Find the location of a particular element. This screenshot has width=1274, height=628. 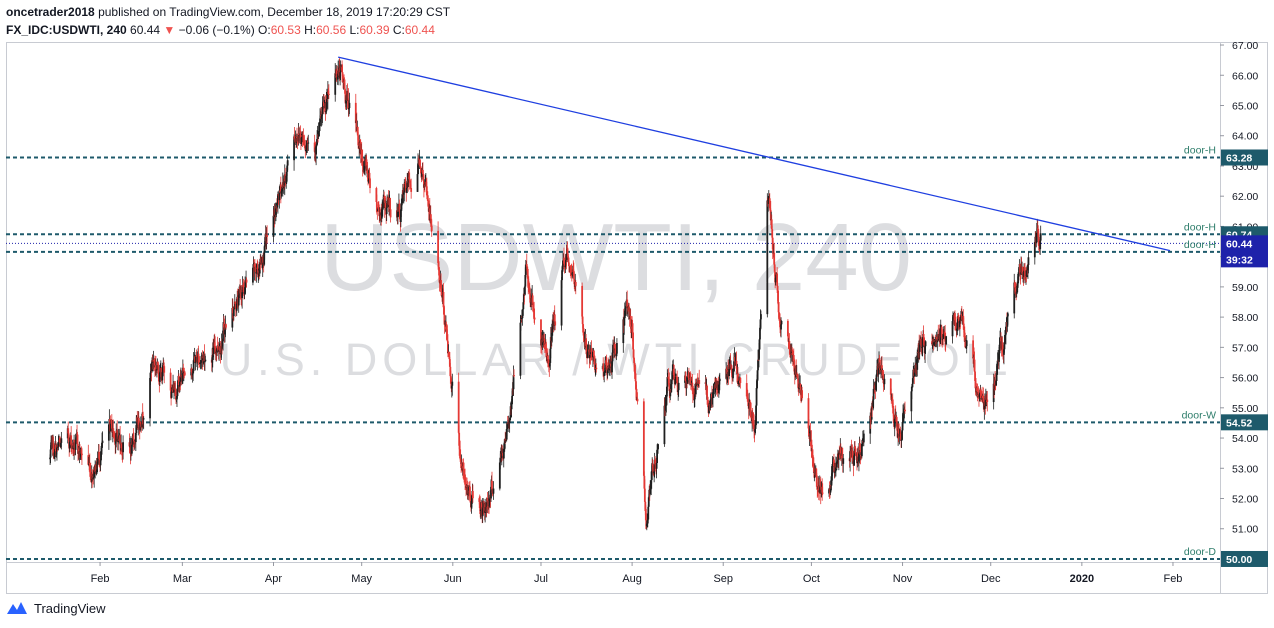

level-price-badge is located at coordinates (1244, 422).